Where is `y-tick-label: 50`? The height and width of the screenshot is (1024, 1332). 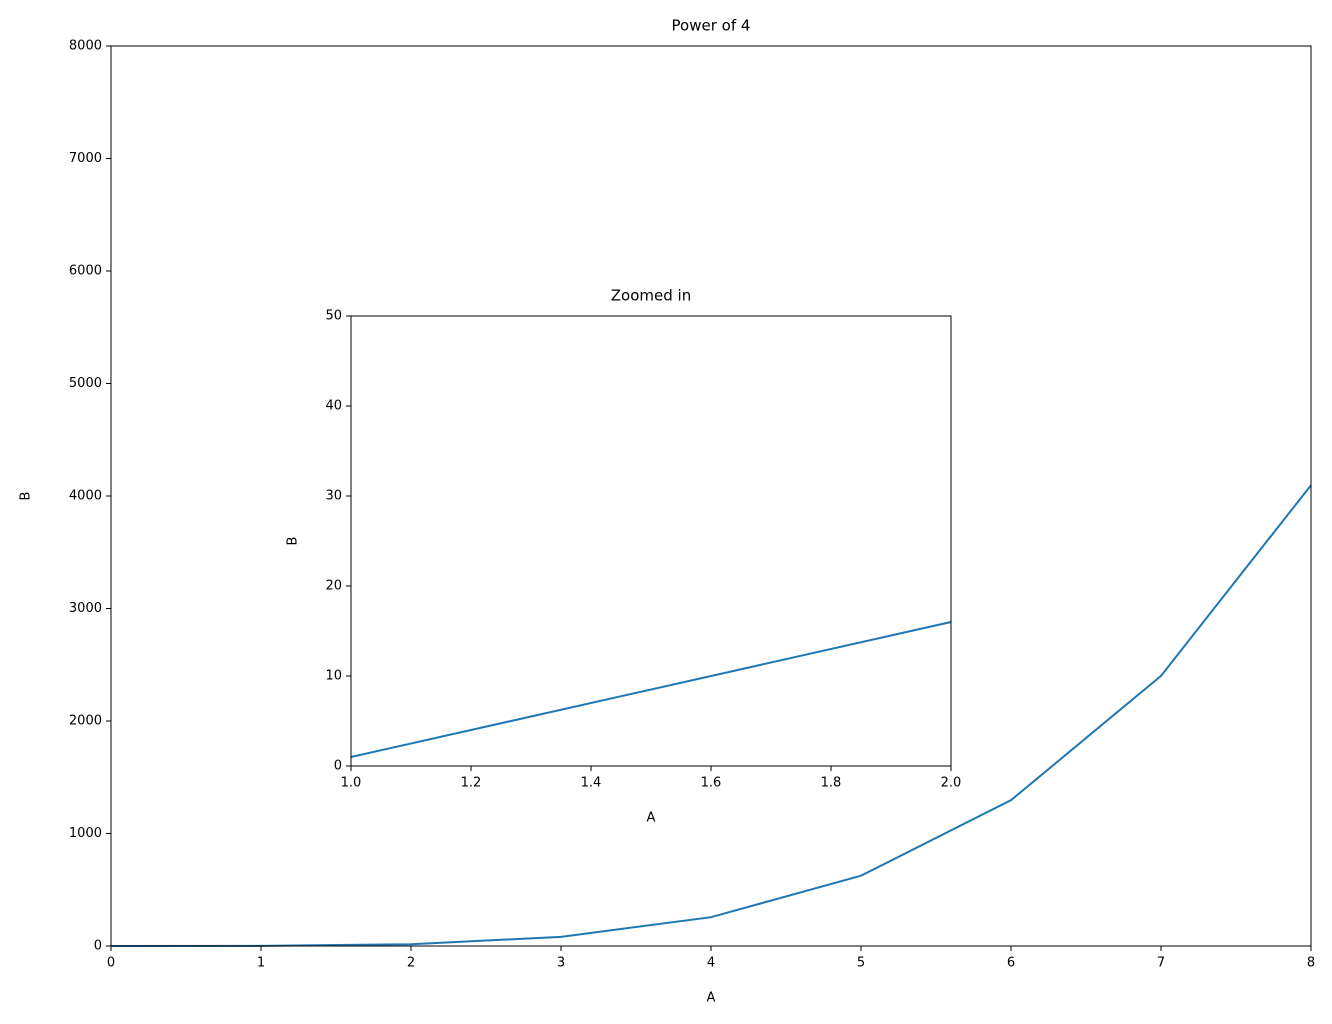
y-tick-label: 50 is located at coordinates (333, 316).